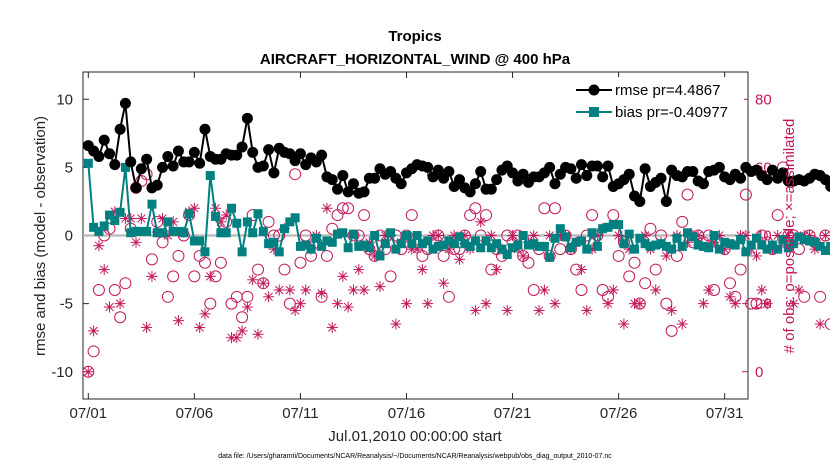 This screenshot has width=830, height=470. What do you see at coordinates (40, 236) in the screenshot?
I see `y-axis-label-left: rmse and bias (model - observation)` at bounding box center [40, 236].